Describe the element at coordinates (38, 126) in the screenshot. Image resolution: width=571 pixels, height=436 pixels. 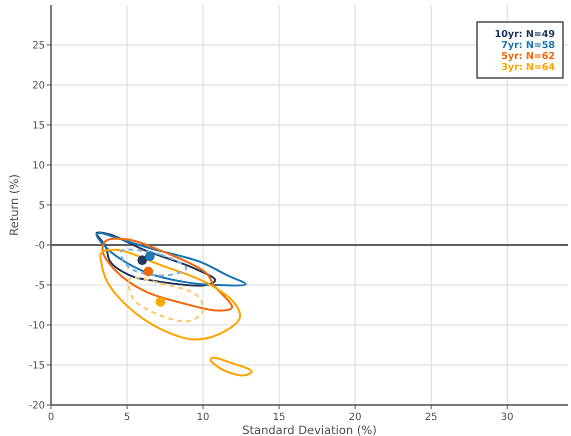
I see `y-tick-label: 15` at that location.